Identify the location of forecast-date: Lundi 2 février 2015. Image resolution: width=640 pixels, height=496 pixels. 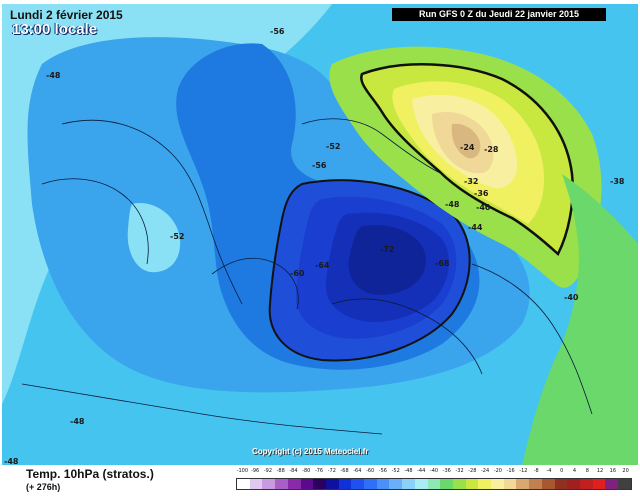
(66, 15).